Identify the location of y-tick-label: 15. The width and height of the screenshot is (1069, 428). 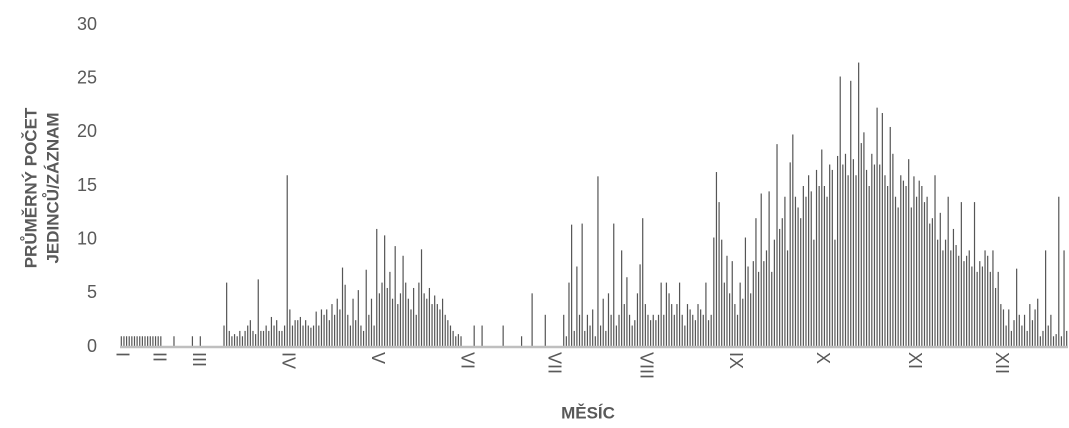
(87, 185).